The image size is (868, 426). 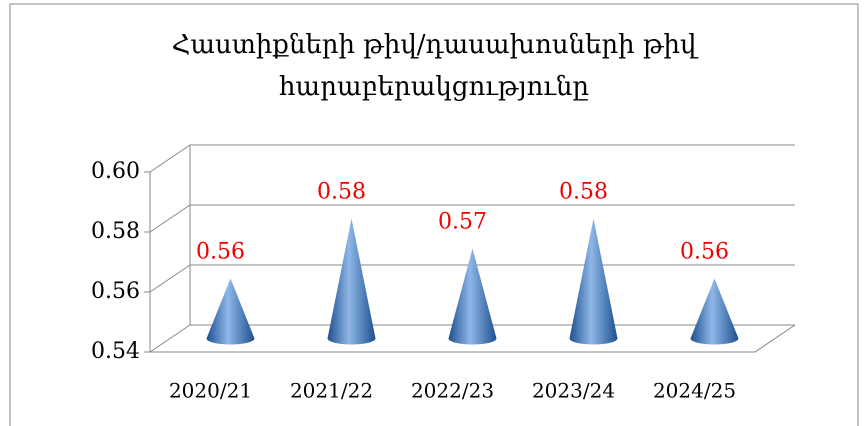 What do you see at coordinates (115, 291) in the screenshot?
I see `y-tick-label: 0.56` at bounding box center [115, 291].